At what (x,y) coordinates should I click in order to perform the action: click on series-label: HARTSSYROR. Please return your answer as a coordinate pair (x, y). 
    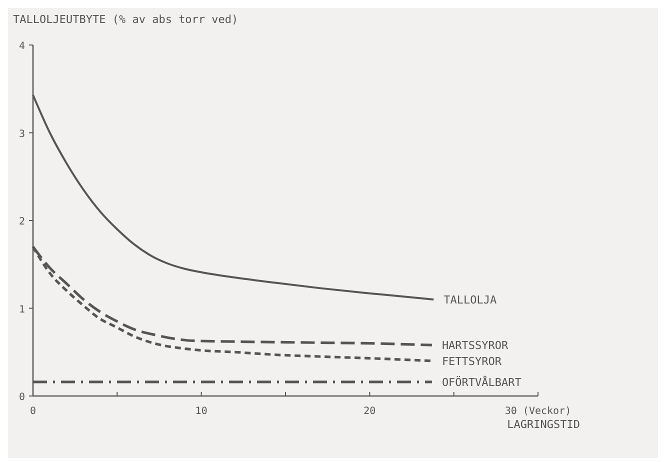
    Looking at the image, I should click on (475, 345).